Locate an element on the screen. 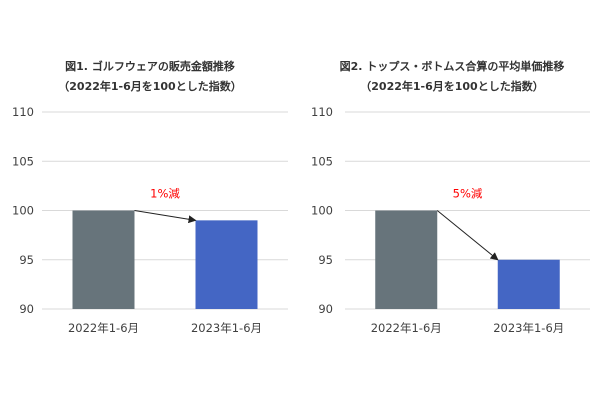 This screenshot has height=400, width=600. chart-1-y-tick-label: 110 is located at coordinates (23, 112).